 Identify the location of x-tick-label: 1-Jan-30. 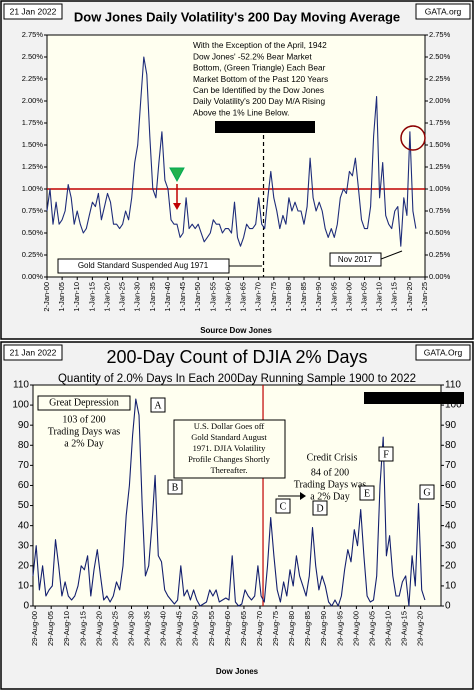
(137, 297).